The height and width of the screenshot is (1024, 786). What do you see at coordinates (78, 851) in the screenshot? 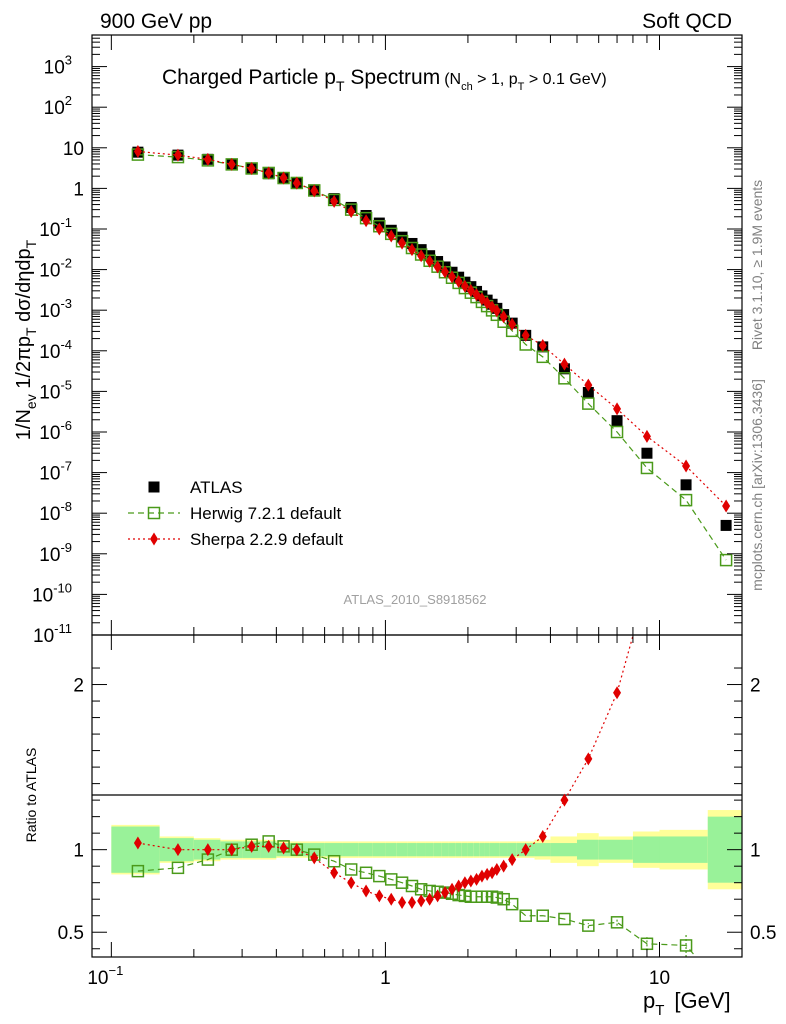
I see `ratio-y-tick-label: 1` at bounding box center [78, 851].